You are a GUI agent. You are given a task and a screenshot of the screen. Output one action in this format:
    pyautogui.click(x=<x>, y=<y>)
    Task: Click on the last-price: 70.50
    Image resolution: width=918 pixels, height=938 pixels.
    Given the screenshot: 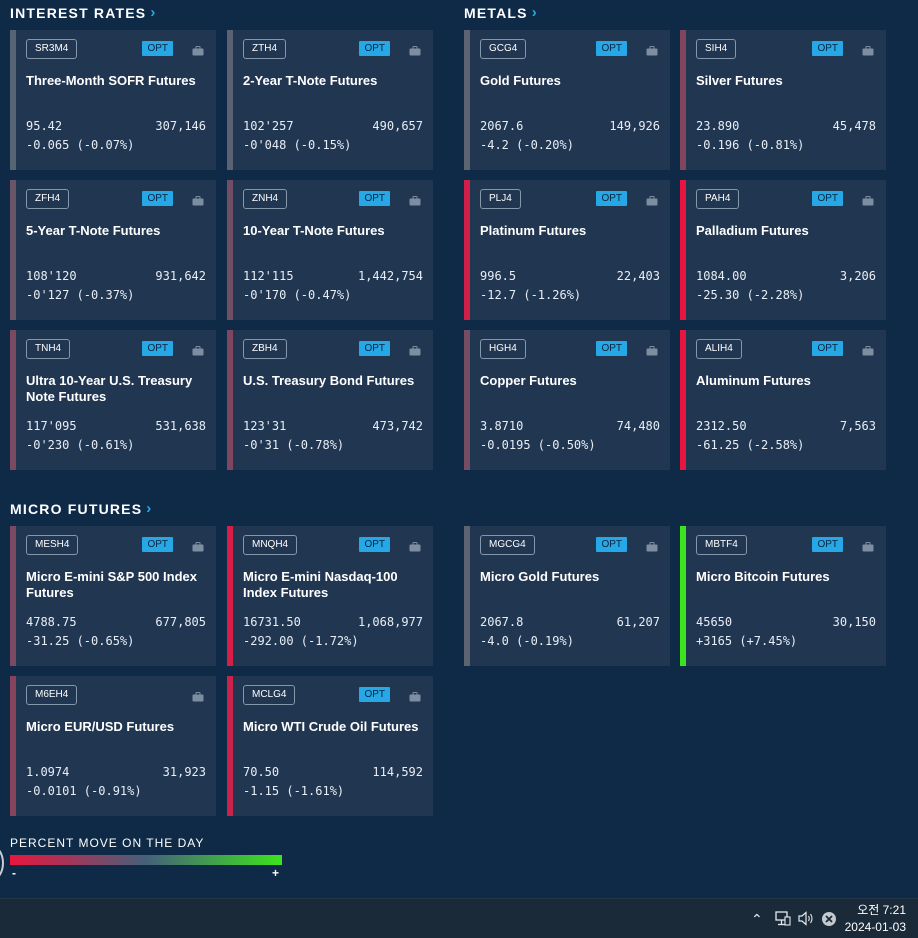 What is the action you would take?
    pyautogui.click(x=261, y=772)
    